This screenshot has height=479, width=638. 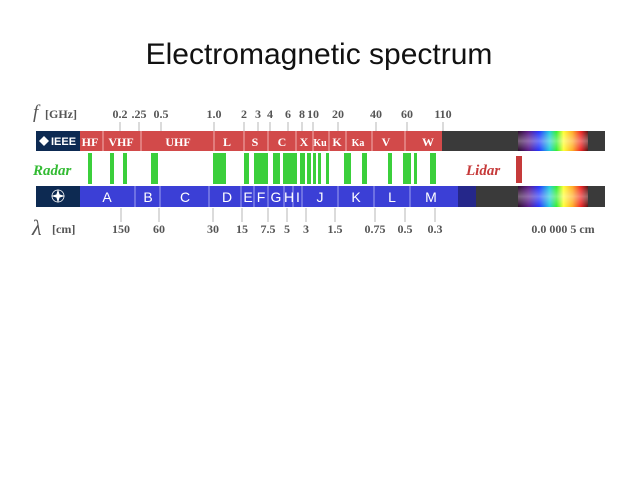 What do you see at coordinates (313, 114) in the screenshot?
I see `freq-tick-label: 10` at bounding box center [313, 114].